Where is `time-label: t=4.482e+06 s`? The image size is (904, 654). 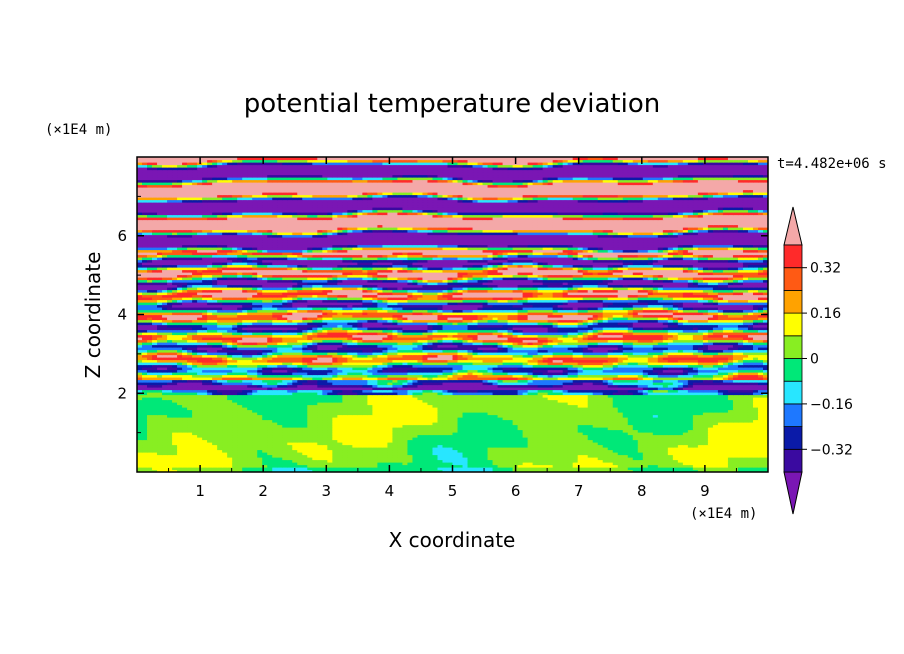 time-label: t=4.482e+06 s is located at coordinates (832, 164).